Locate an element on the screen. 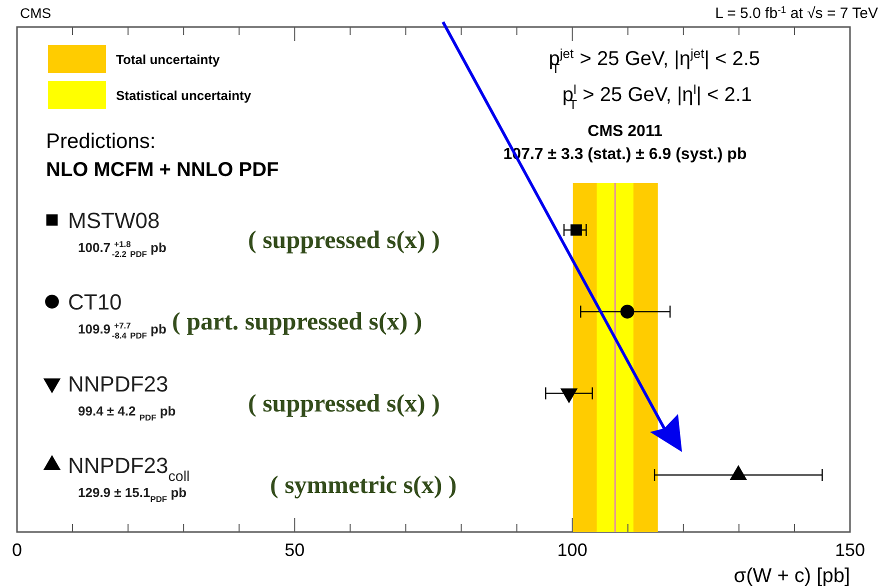 This screenshot has height=586, width=883. x-tick-label: 150 is located at coordinates (850, 550).